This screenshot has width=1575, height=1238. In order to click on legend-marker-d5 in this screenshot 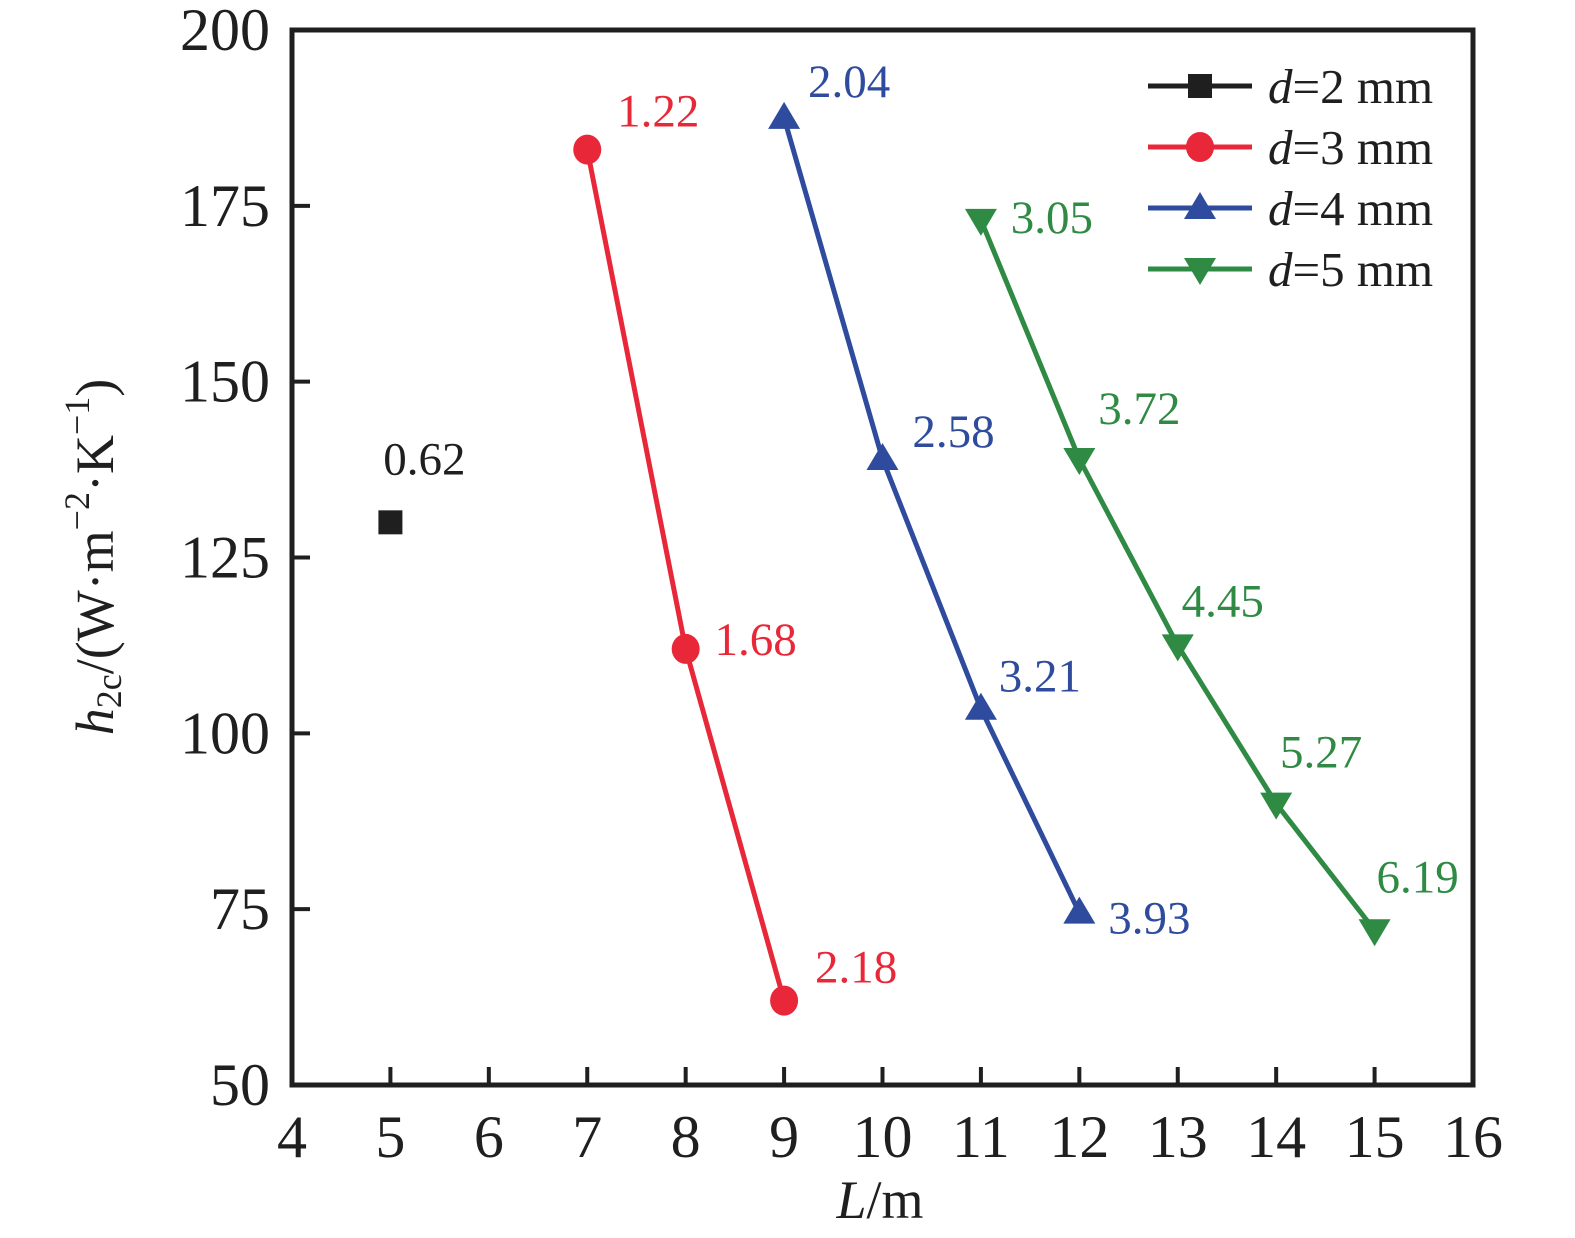, I will do `click(1200, 271)`.